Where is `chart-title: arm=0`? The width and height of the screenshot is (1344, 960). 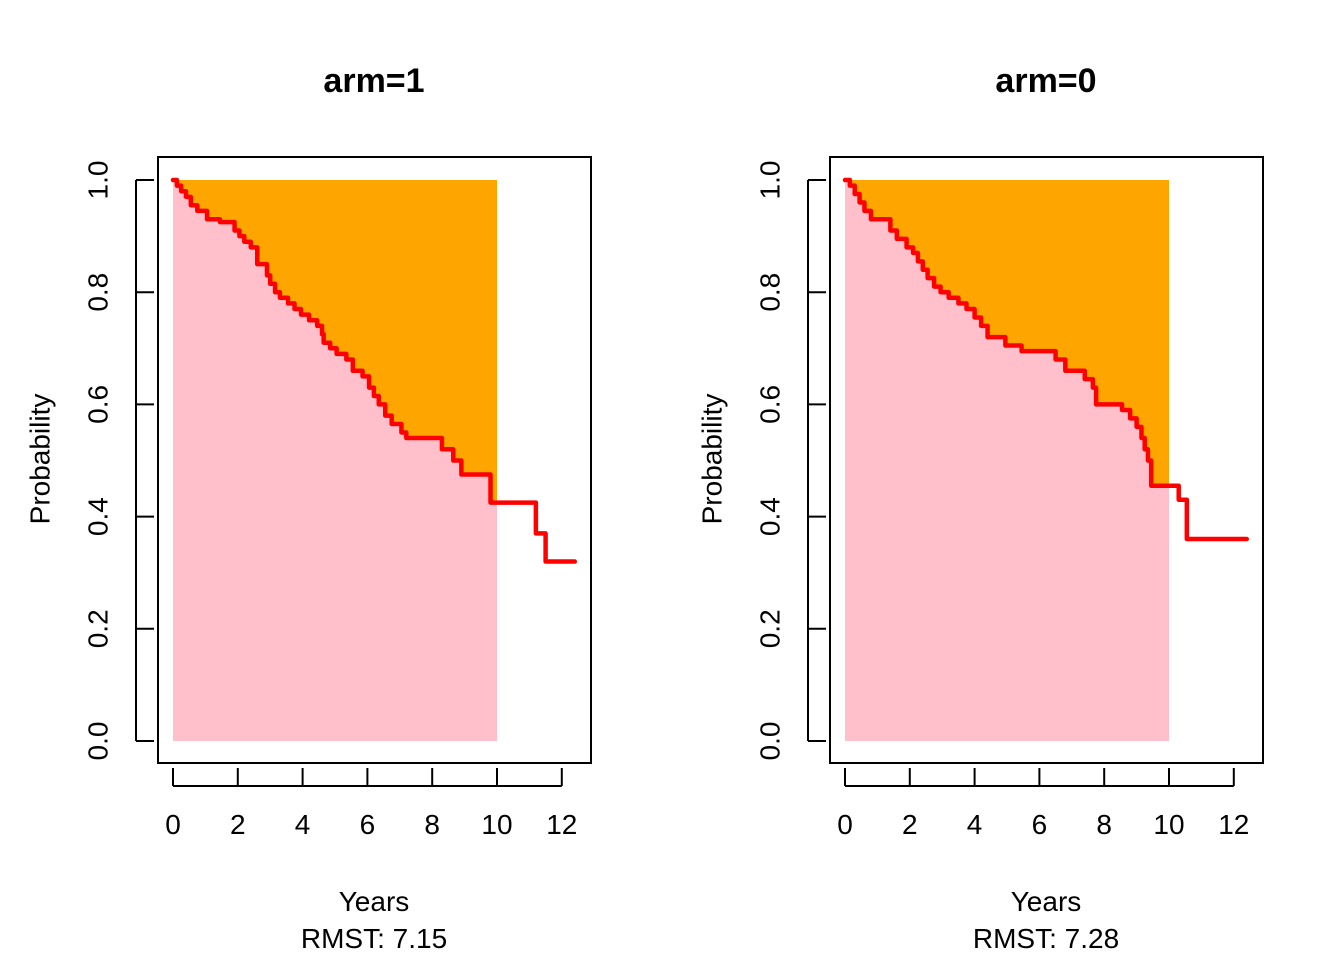 chart-title: arm=0 is located at coordinates (1045, 81).